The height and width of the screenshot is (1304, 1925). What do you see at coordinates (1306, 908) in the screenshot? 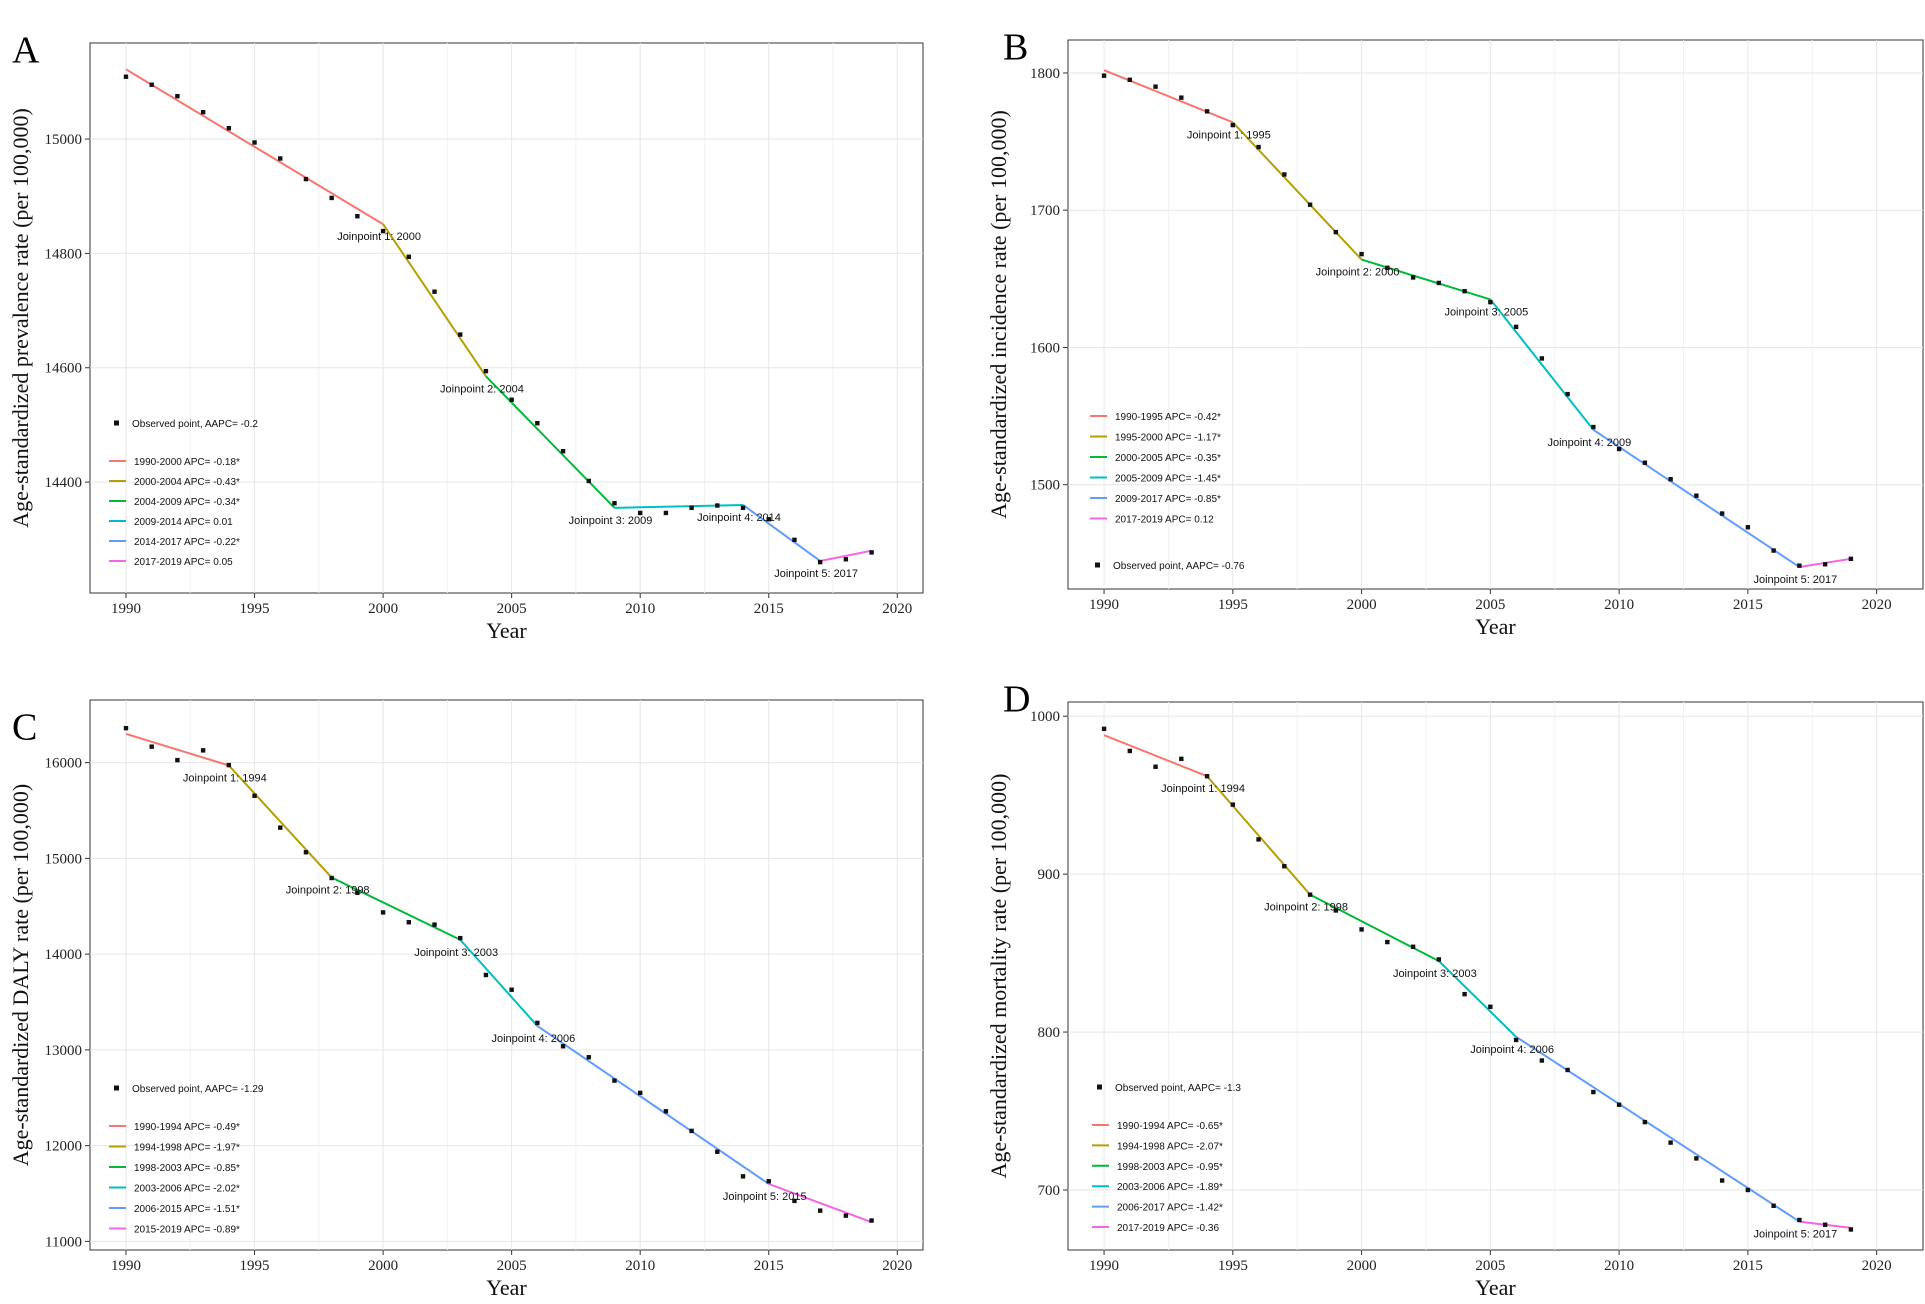
I see `joinpoint-label: Joinpoint 2: 1998` at bounding box center [1306, 908].